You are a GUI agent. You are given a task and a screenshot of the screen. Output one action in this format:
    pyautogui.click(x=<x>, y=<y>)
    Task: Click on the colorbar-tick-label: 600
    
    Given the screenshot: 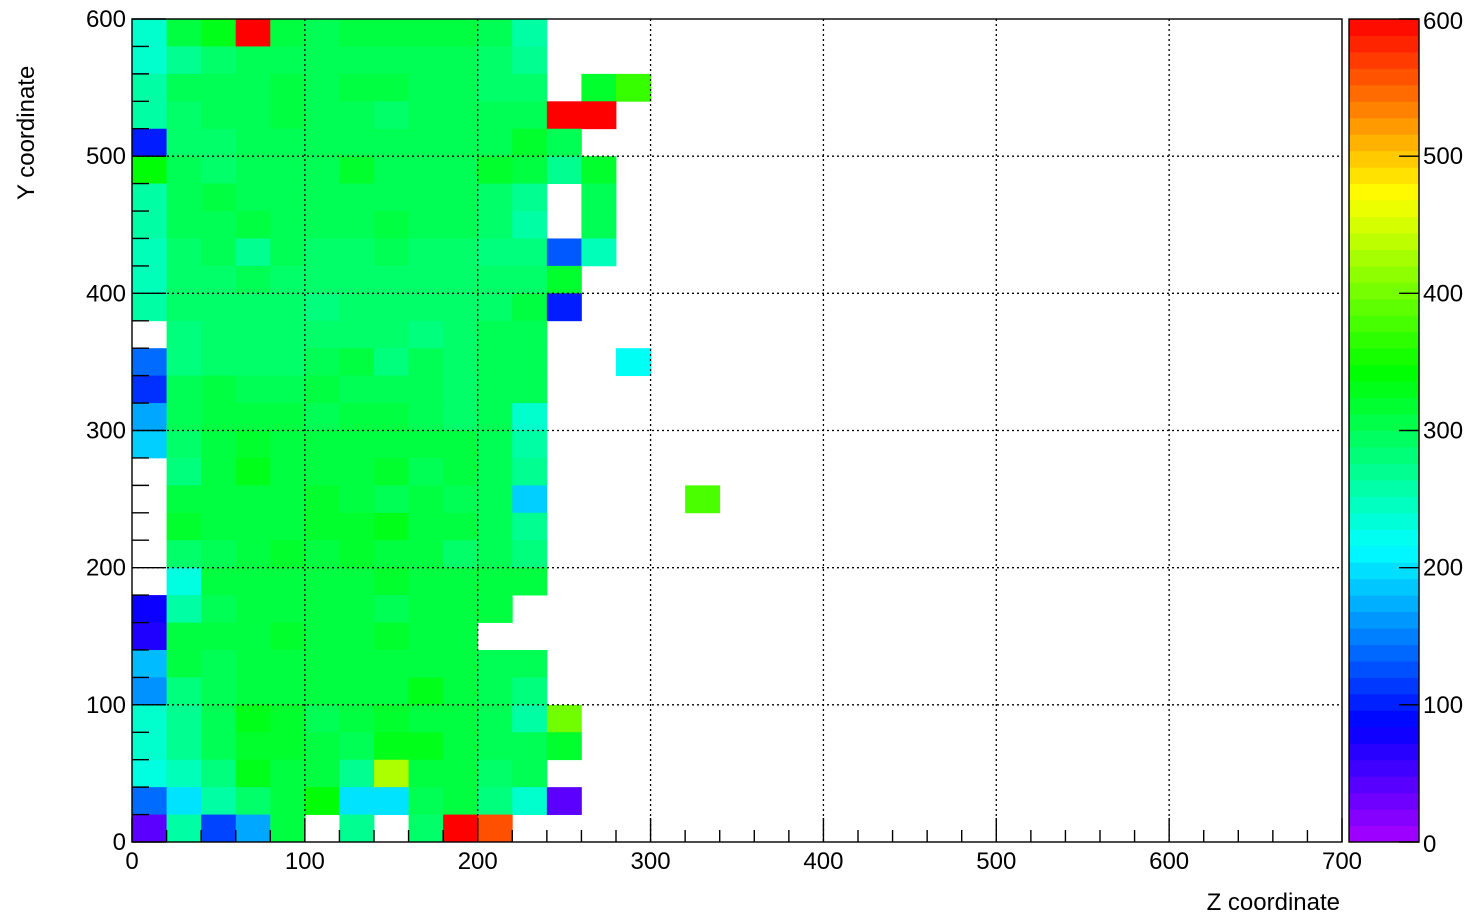 What is the action you would take?
    pyautogui.click(x=1443, y=21)
    